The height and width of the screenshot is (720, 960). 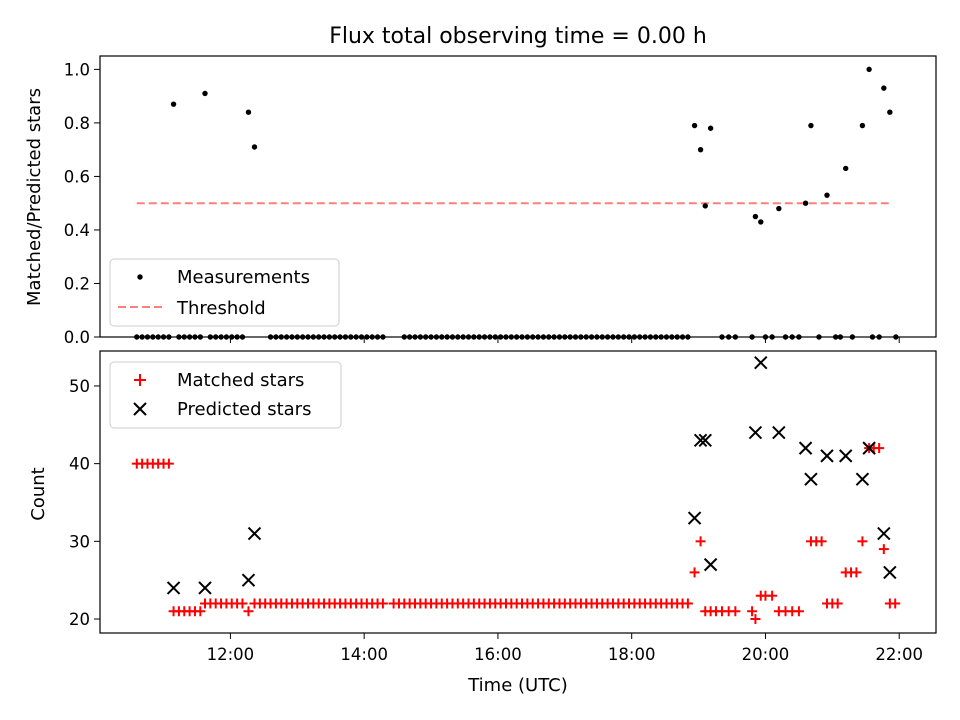 I want to click on legend-threshold-label: Threshold, so click(x=221, y=308).